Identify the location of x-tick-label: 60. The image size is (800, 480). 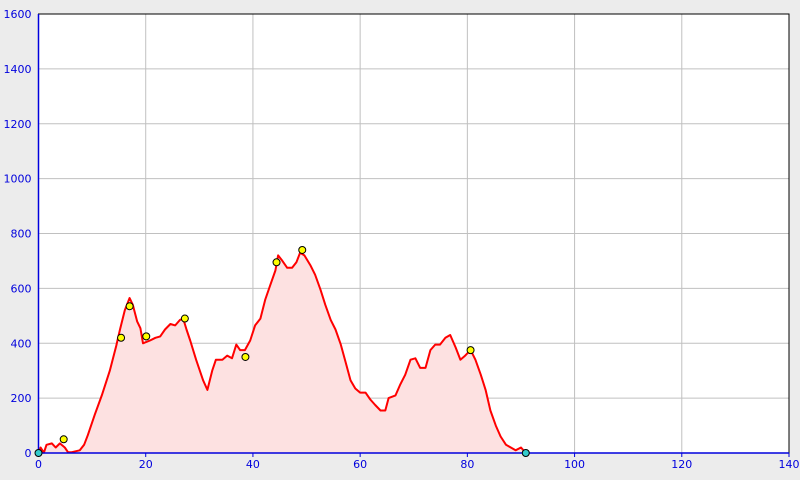
(360, 464).